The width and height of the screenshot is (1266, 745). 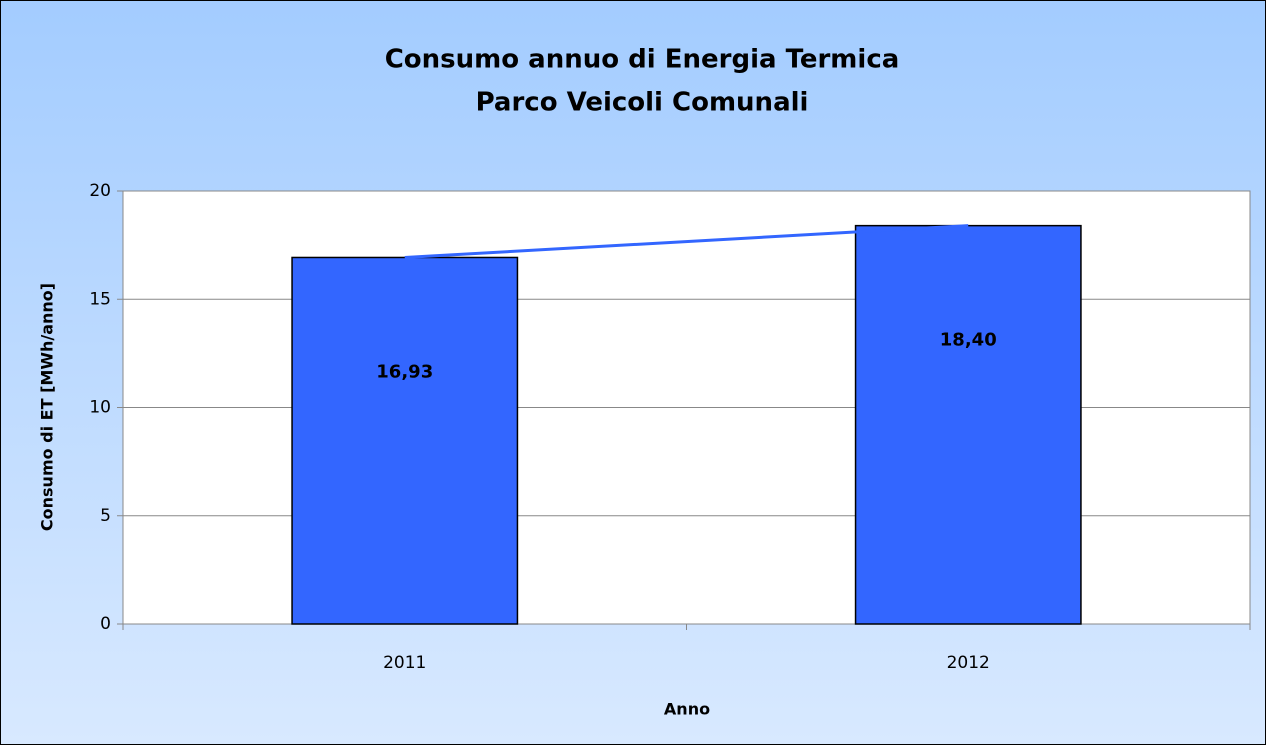 What do you see at coordinates (404, 663) in the screenshot?
I see `x-tick-label: 2011` at bounding box center [404, 663].